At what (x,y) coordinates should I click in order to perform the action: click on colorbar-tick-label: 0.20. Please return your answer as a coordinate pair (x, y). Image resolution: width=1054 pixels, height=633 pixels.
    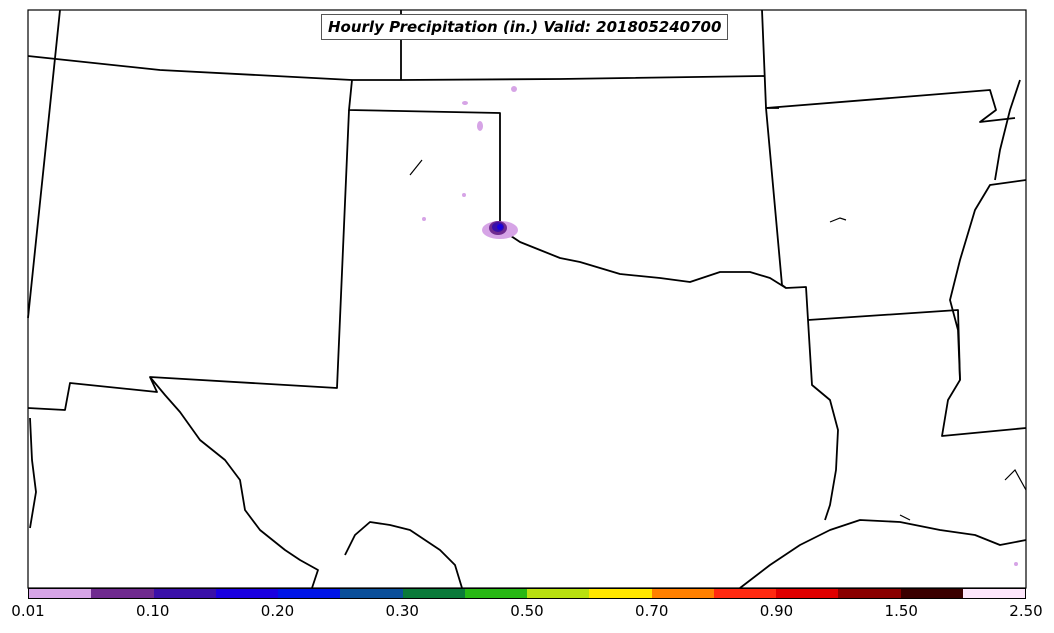
    Looking at the image, I should click on (277, 611).